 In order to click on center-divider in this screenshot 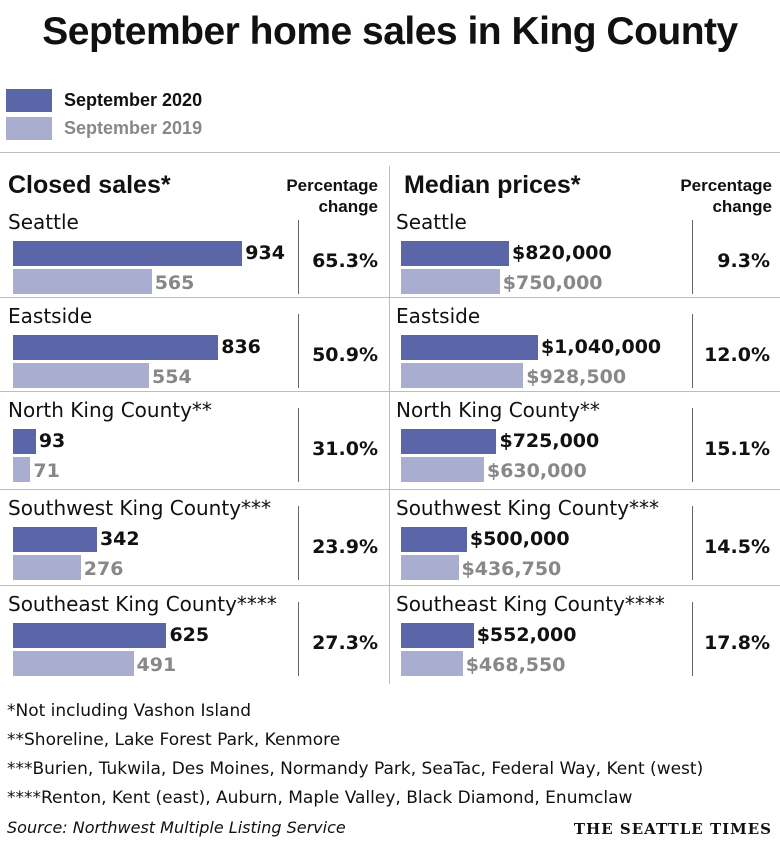, I will do `click(389, 425)`.